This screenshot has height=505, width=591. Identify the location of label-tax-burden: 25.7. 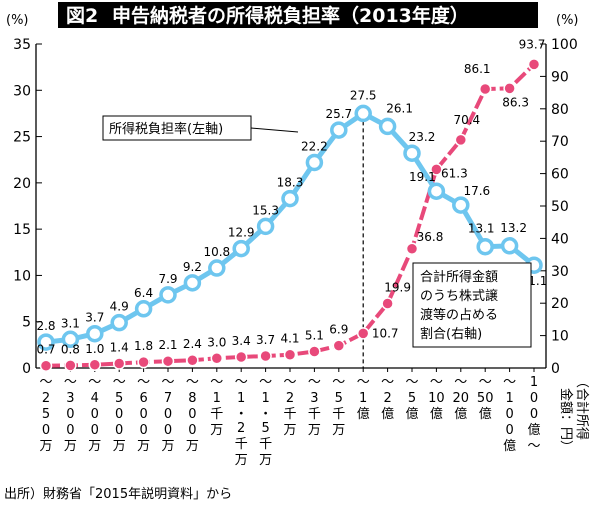
(338, 114).